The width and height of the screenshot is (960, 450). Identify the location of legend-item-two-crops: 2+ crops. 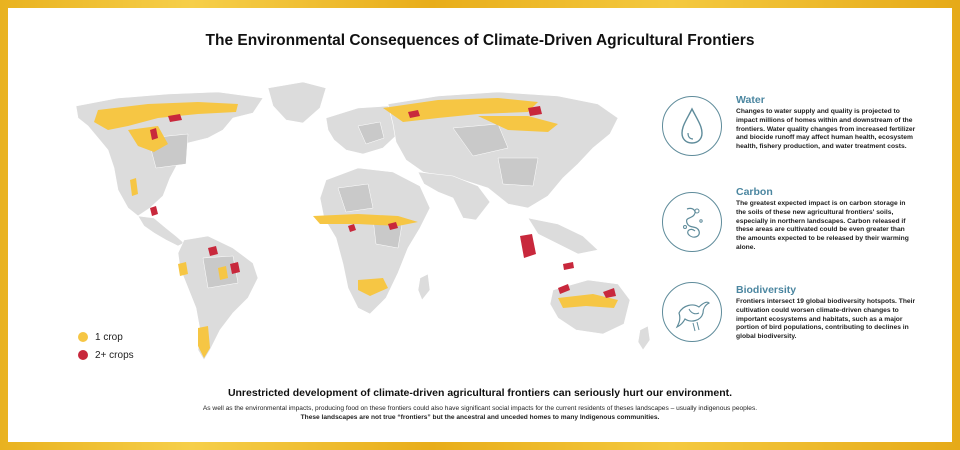
(106, 355).